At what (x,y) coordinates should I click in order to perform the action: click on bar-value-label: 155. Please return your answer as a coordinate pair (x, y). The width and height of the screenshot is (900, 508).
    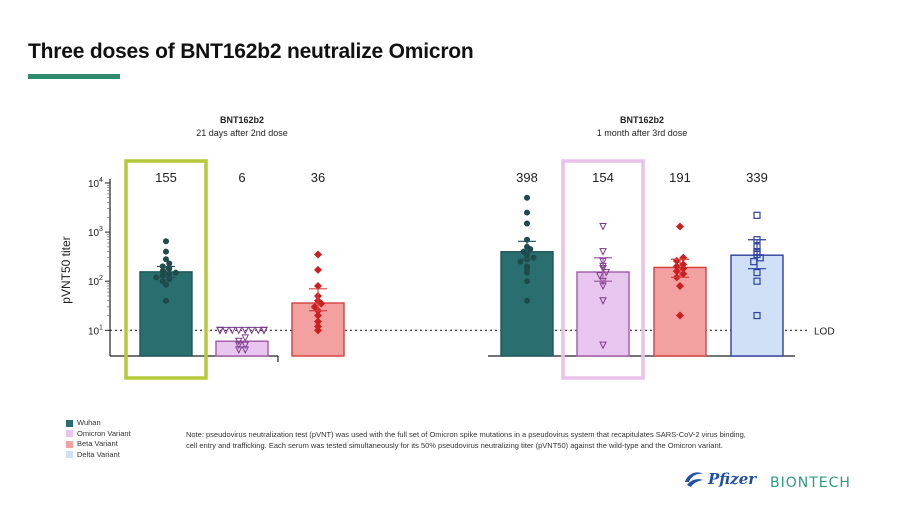
    Looking at the image, I should click on (166, 177).